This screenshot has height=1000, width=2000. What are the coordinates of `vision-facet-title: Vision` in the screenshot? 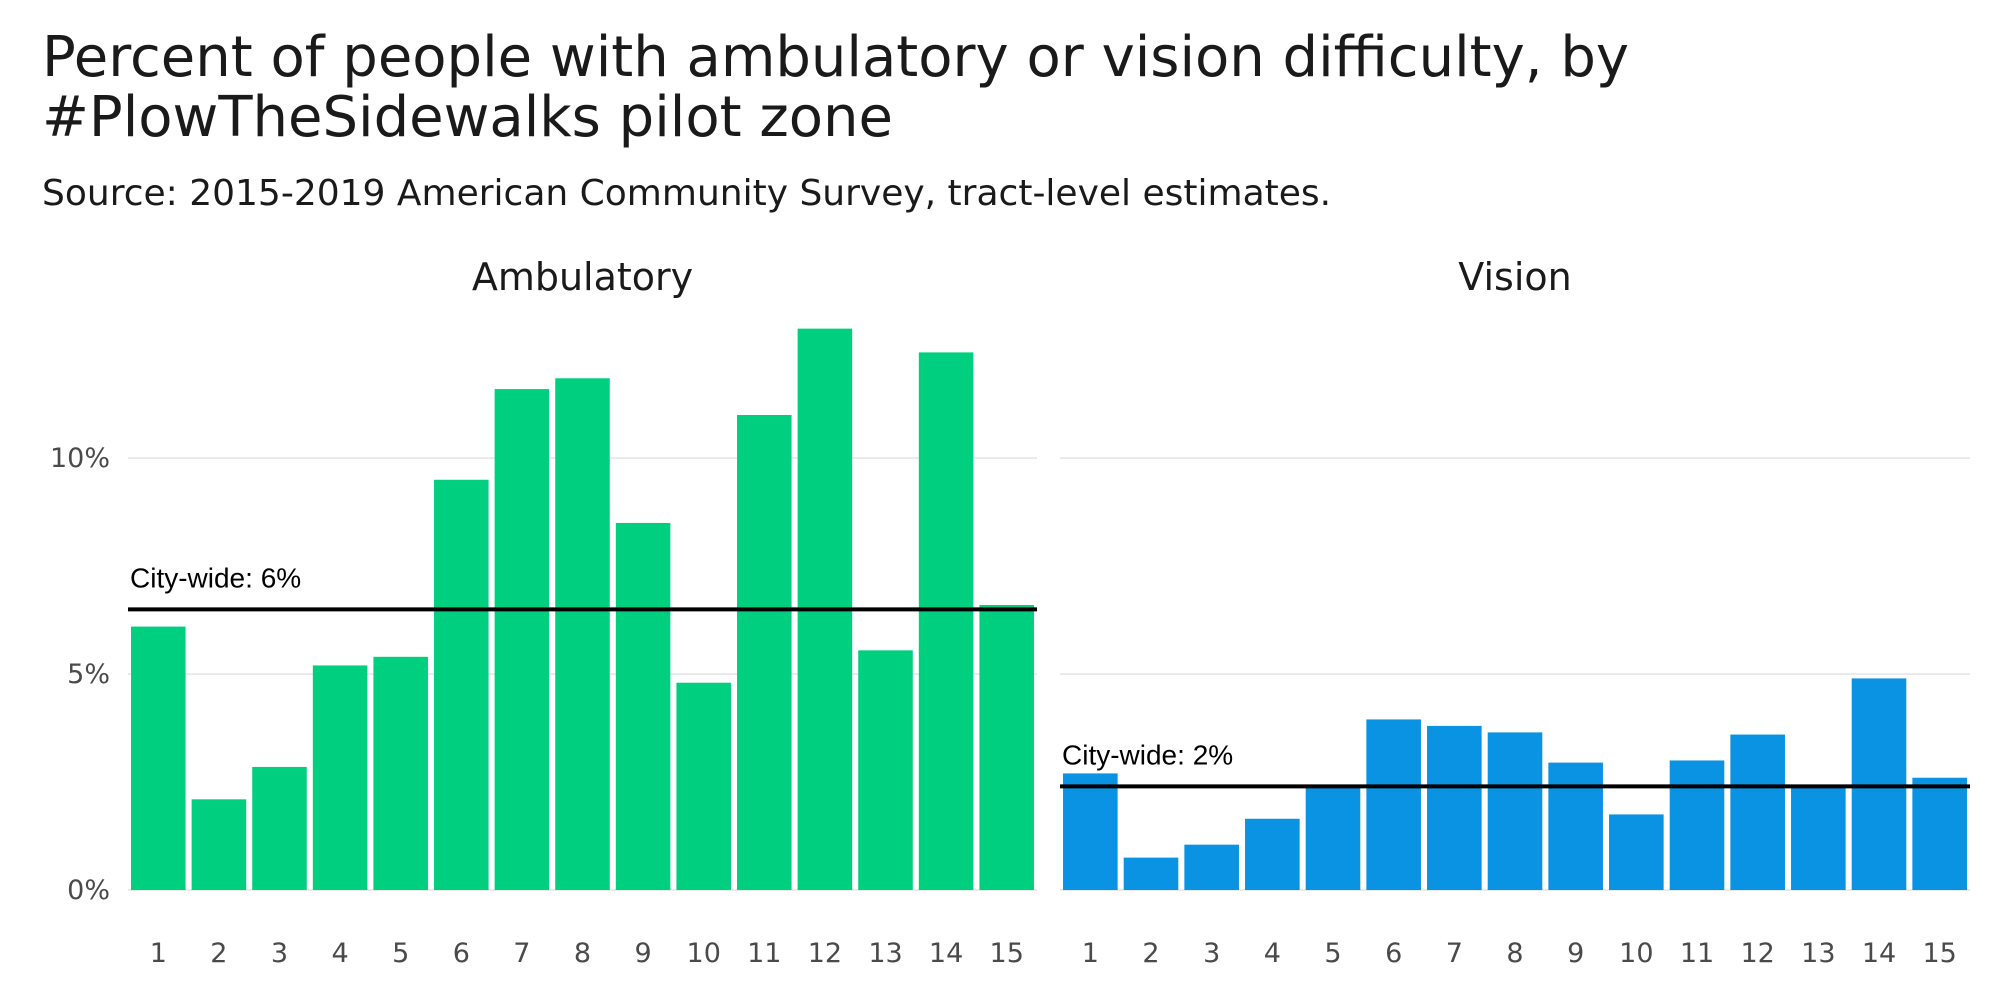 It's located at (1514, 277).